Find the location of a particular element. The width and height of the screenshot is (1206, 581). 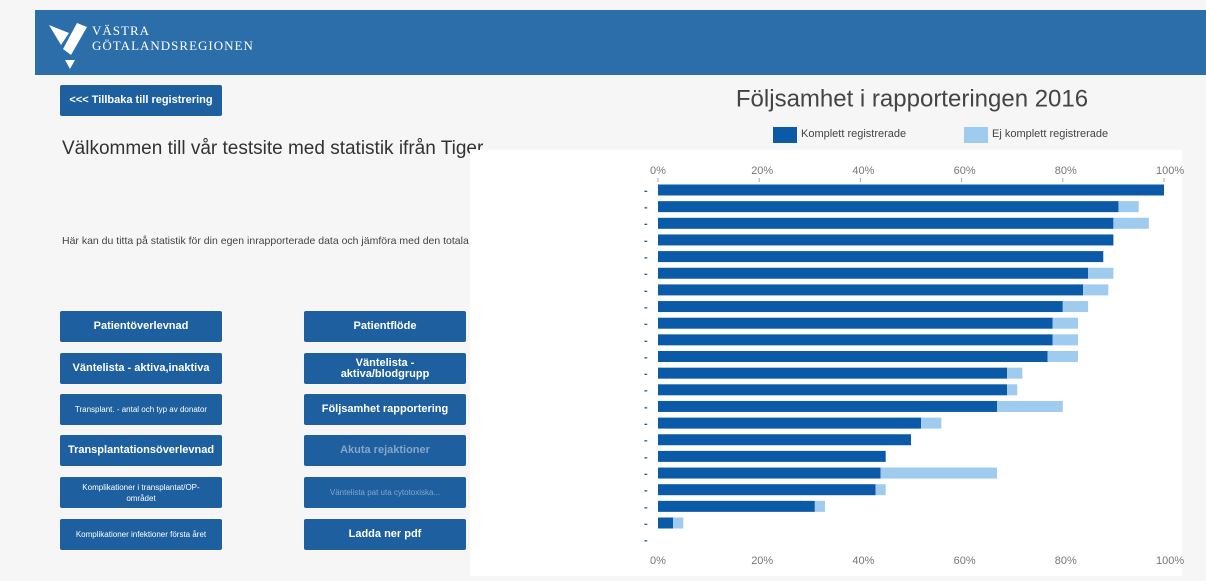

logo-text: VÄSTRA is located at coordinates (121, 30).